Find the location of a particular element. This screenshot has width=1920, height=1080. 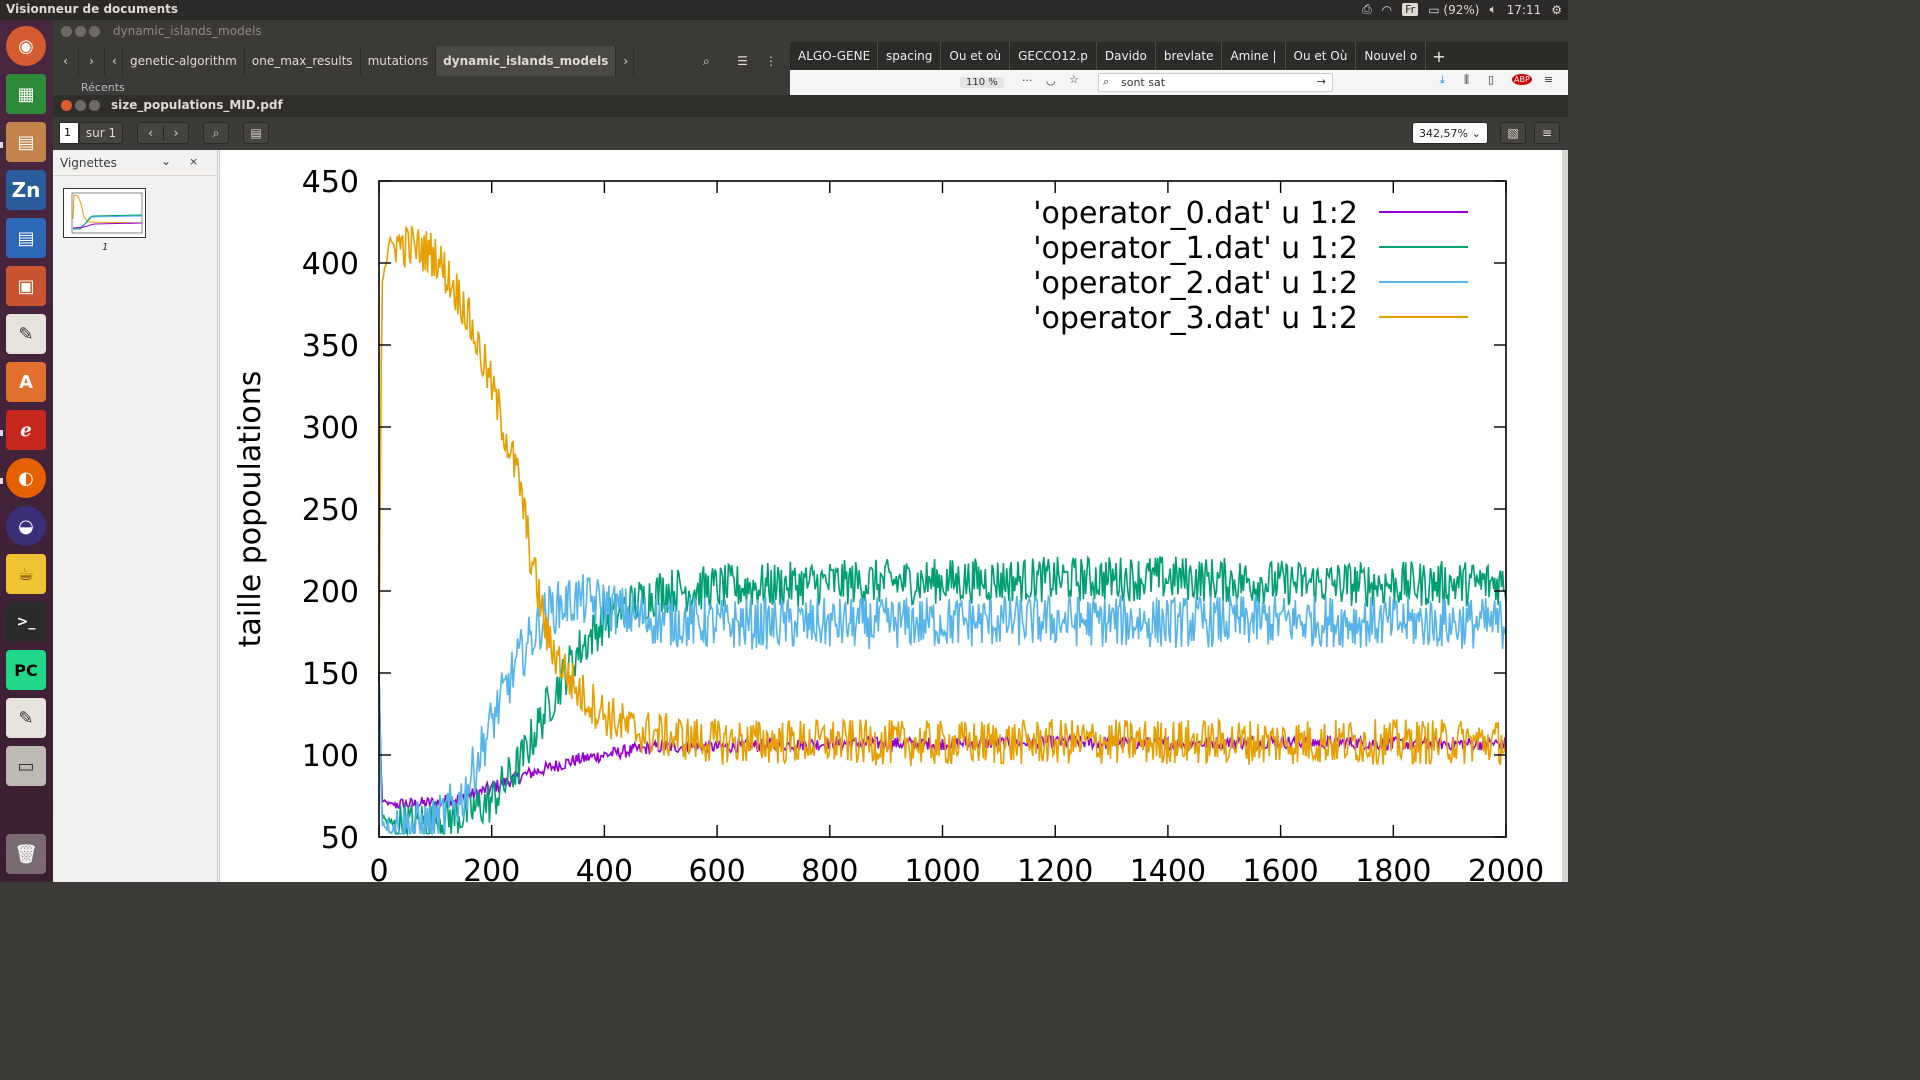

browser-tab: Nouvel o is located at coordinates (1391, 56).